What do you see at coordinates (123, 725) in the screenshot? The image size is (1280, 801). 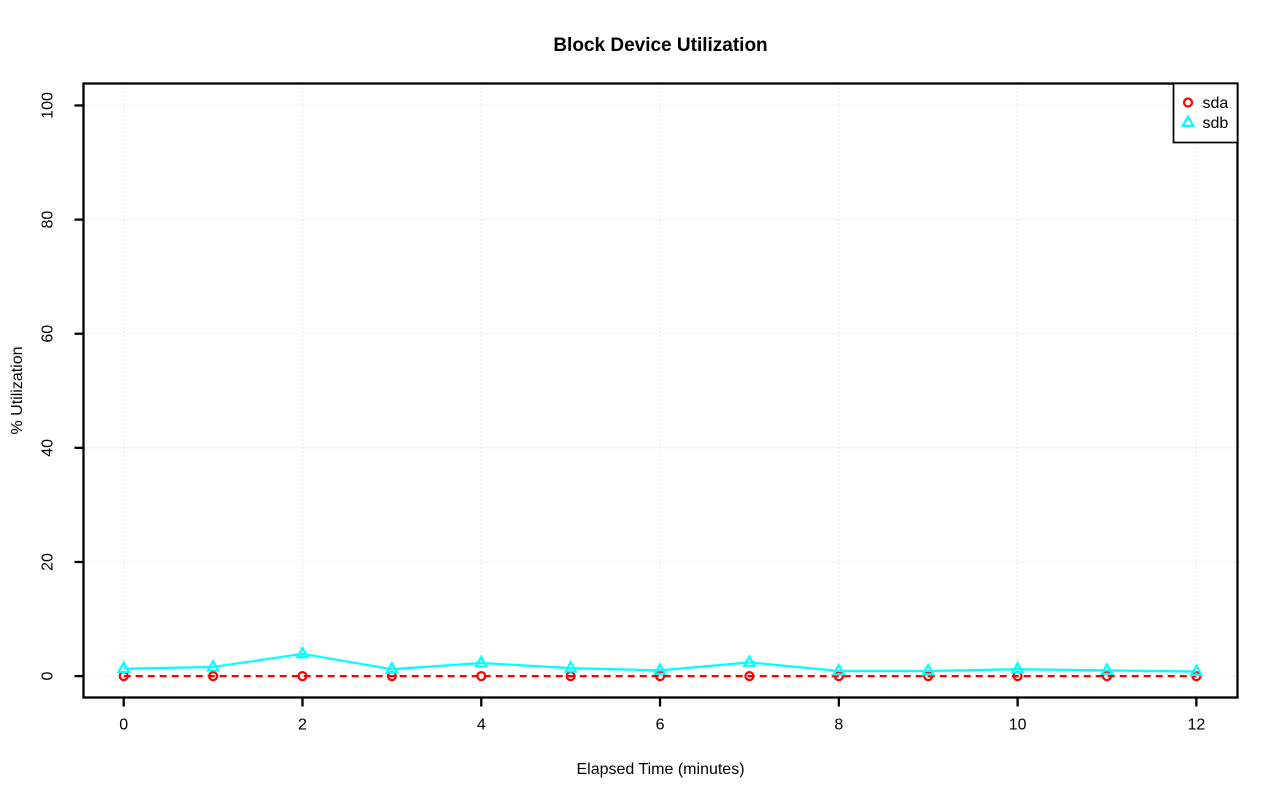 I see `x-tick-label: 0` at bounding box center [123, 725].